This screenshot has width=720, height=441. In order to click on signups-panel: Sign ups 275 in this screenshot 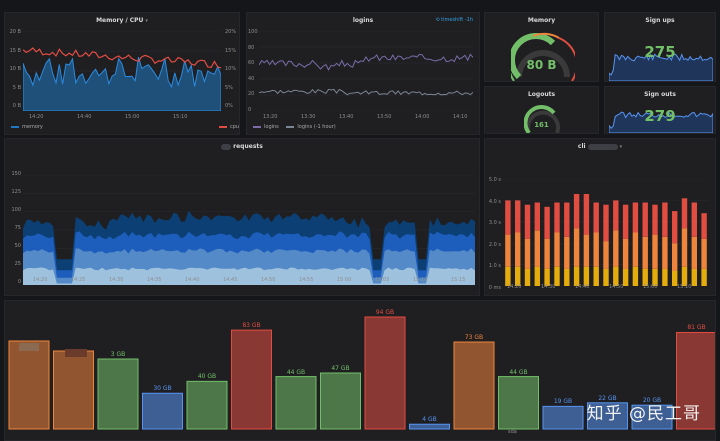, I will do `click(660, 47)`.